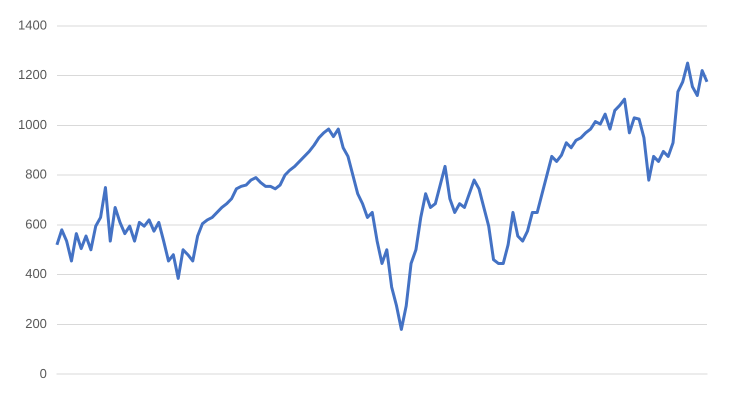 Image resolution: width=735 pixels, height=400 pixels. Describe the element at coordinates (36, 224) in the screenshot. I see `y-tick-label: 600` at that location.